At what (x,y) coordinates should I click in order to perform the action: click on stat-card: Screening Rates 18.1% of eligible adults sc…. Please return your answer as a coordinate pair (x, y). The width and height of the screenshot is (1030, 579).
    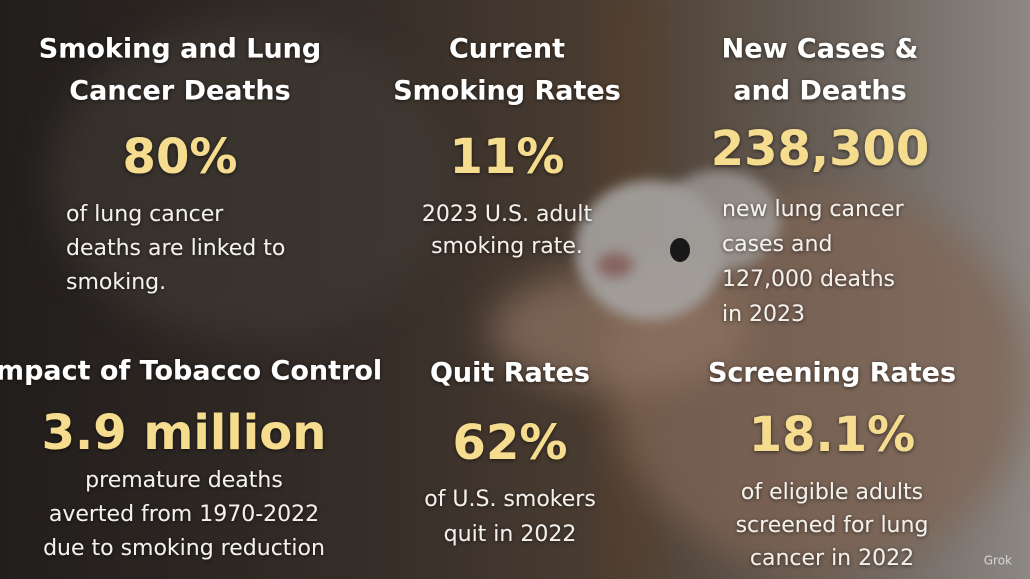
    Looking at the image, I should click on (832, 465).